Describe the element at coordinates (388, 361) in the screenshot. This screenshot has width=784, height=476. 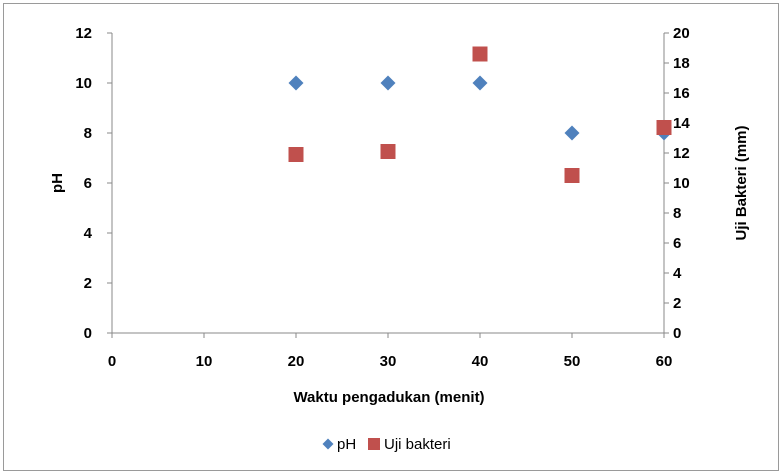
I see `x-tick-label: 30` at that location.